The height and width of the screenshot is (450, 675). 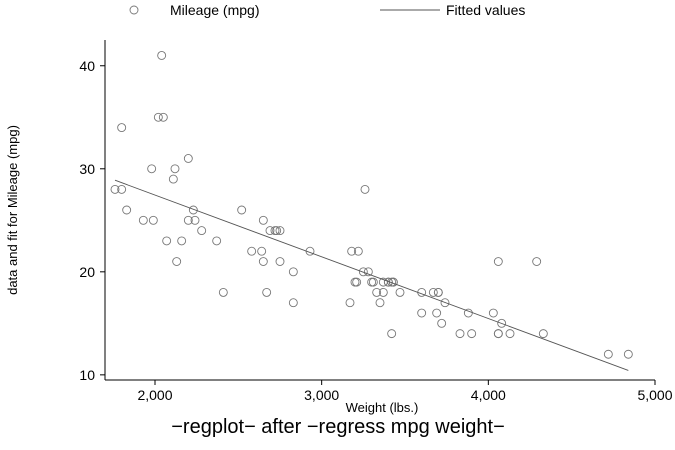 What do you see at coordinates (654, 395) in the screenshot?
I see `x-tick-label: 5,000` at bounding box center [654, 395].